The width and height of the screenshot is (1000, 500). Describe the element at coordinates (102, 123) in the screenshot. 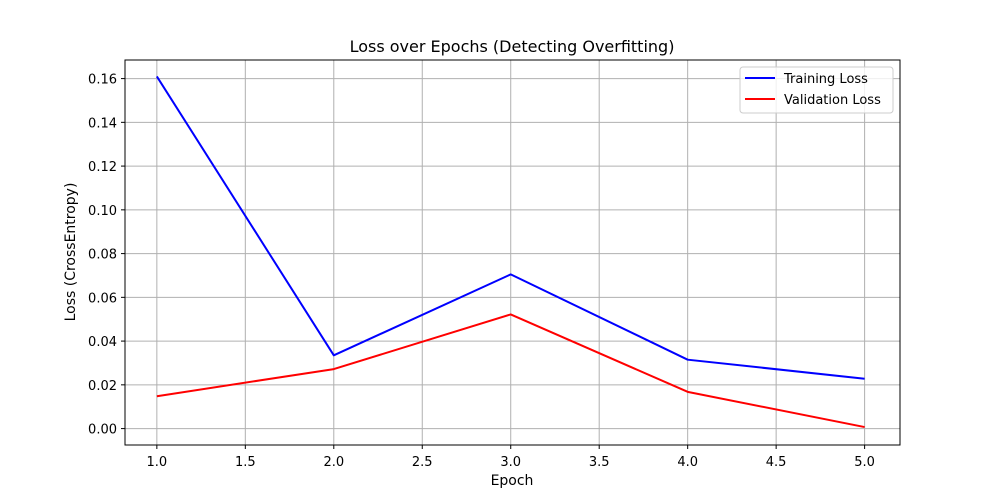

I see `y-tick-label: 0.14` at that location.